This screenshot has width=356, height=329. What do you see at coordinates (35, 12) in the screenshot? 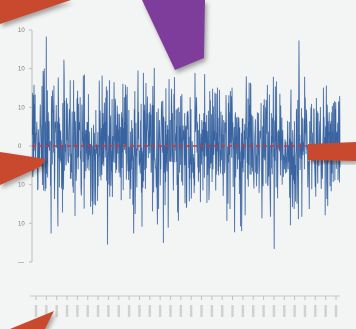
I see `arrow-shape-top-left` at bounding box center [35, 12].